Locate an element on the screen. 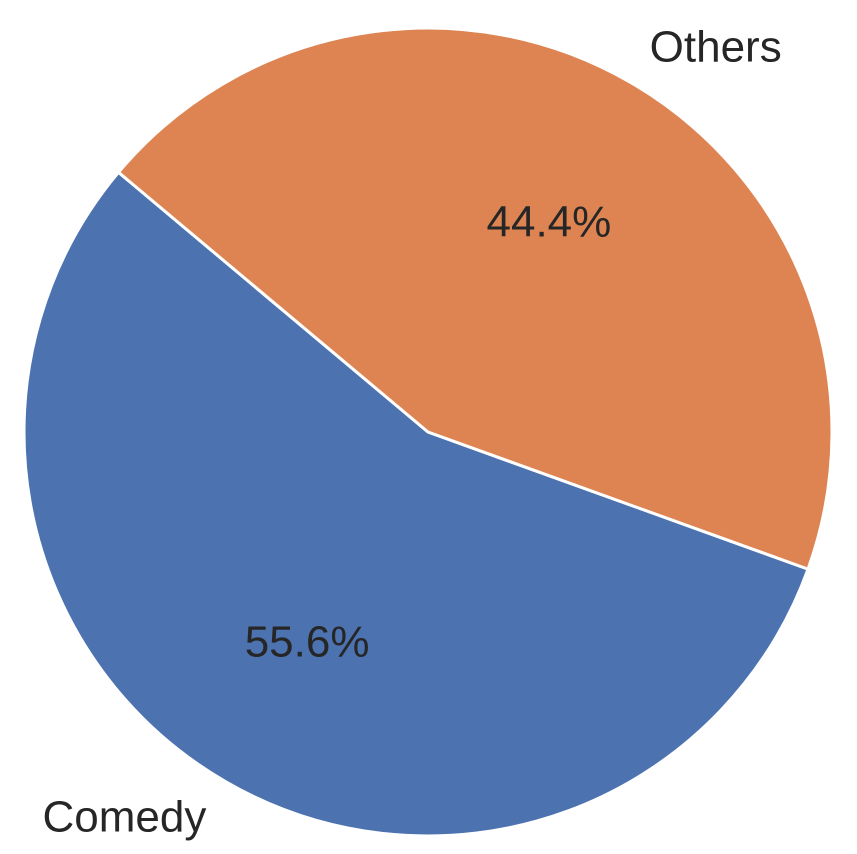 The height and width of the screenshot is (854, 857). percent-label-comedy: 55.6% is located at coordinates (307, 642).